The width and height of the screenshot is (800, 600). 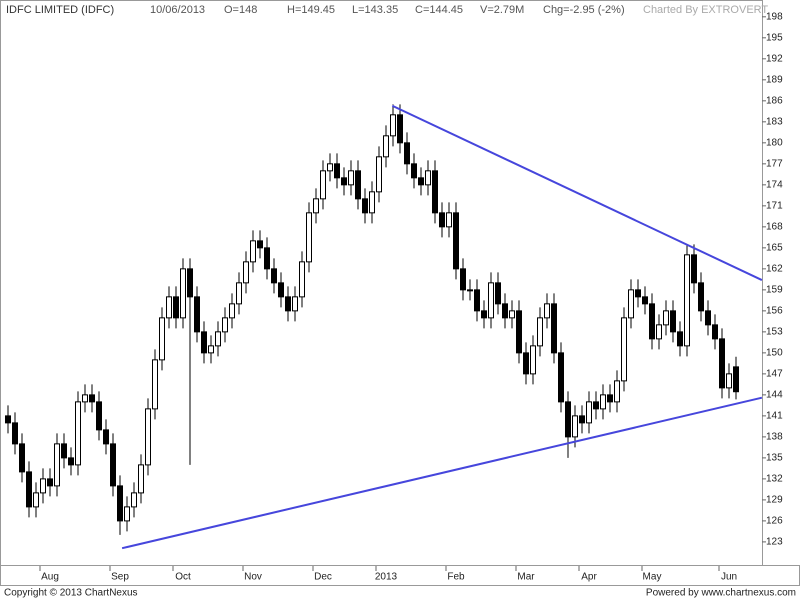 I want to click on trend-line, so click(x=577, y=192).